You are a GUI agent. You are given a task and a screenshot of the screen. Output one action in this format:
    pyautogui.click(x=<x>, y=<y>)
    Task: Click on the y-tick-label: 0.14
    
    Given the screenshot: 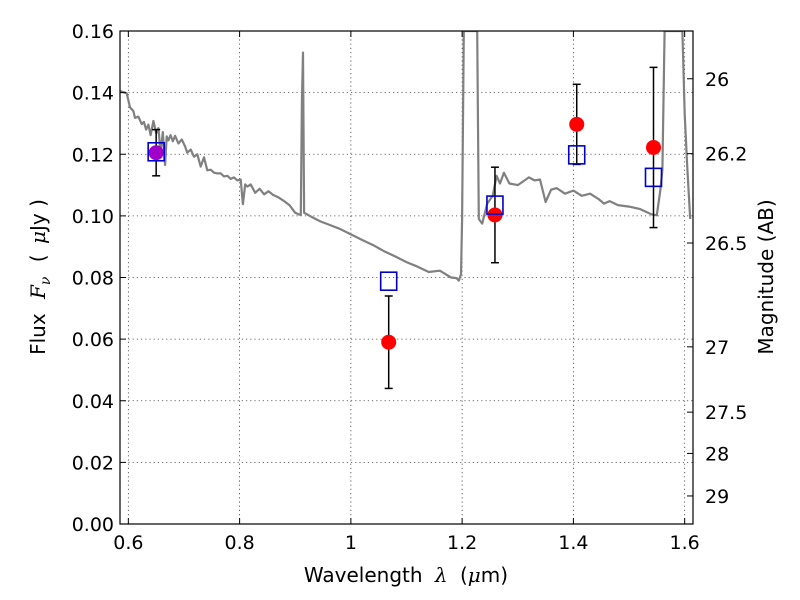 What is the action you would take?
    pyautogui.click(x=93, y=94)
    